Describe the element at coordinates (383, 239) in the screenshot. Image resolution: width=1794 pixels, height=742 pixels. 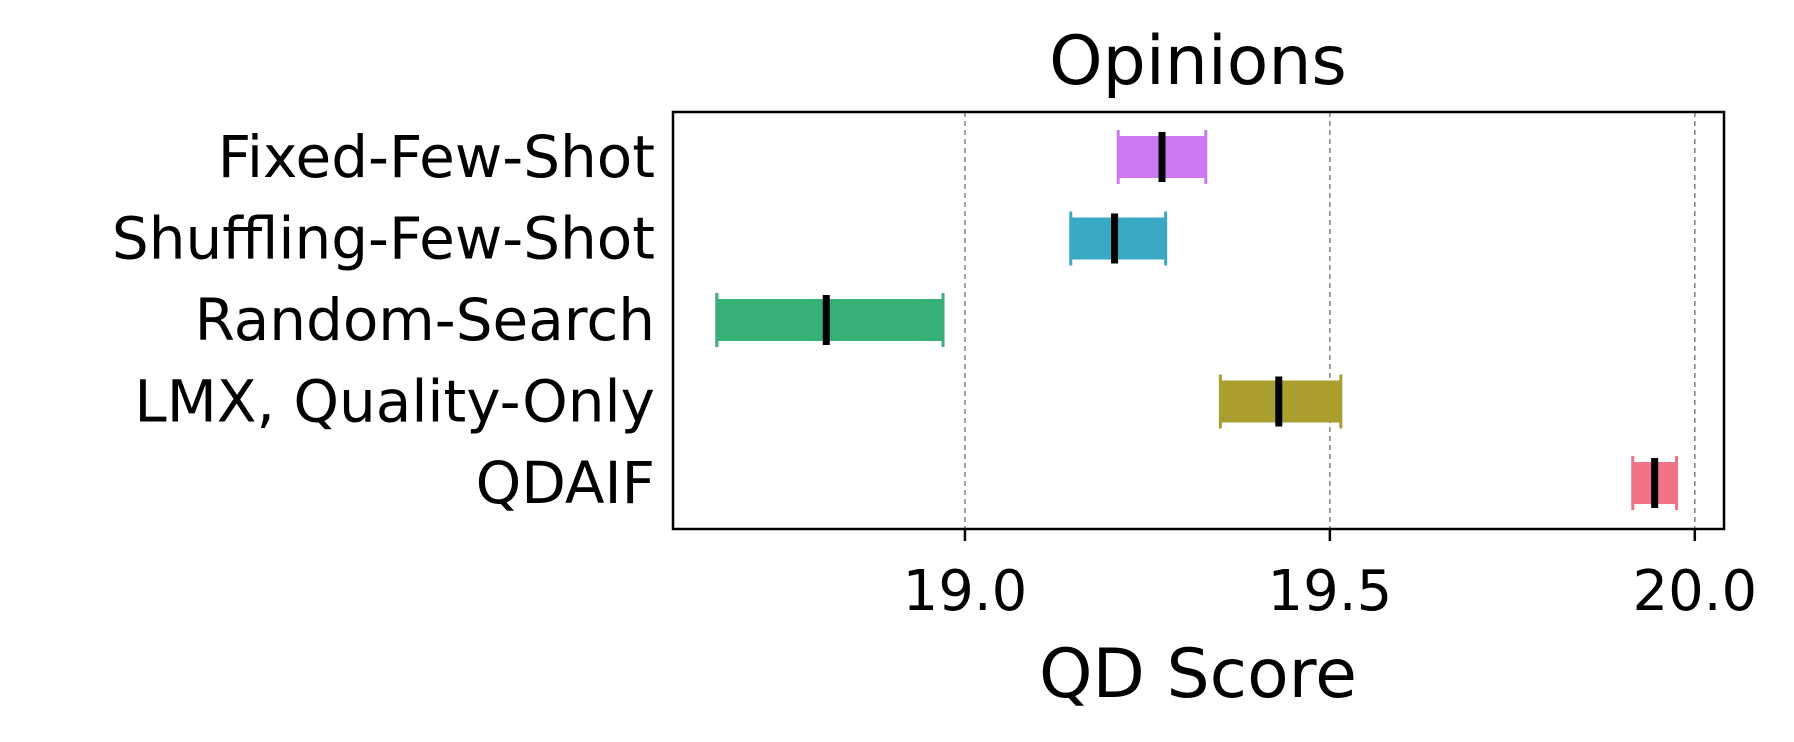
I see `y-tick-label-1: Shuffling-Few-Shot` at that location.